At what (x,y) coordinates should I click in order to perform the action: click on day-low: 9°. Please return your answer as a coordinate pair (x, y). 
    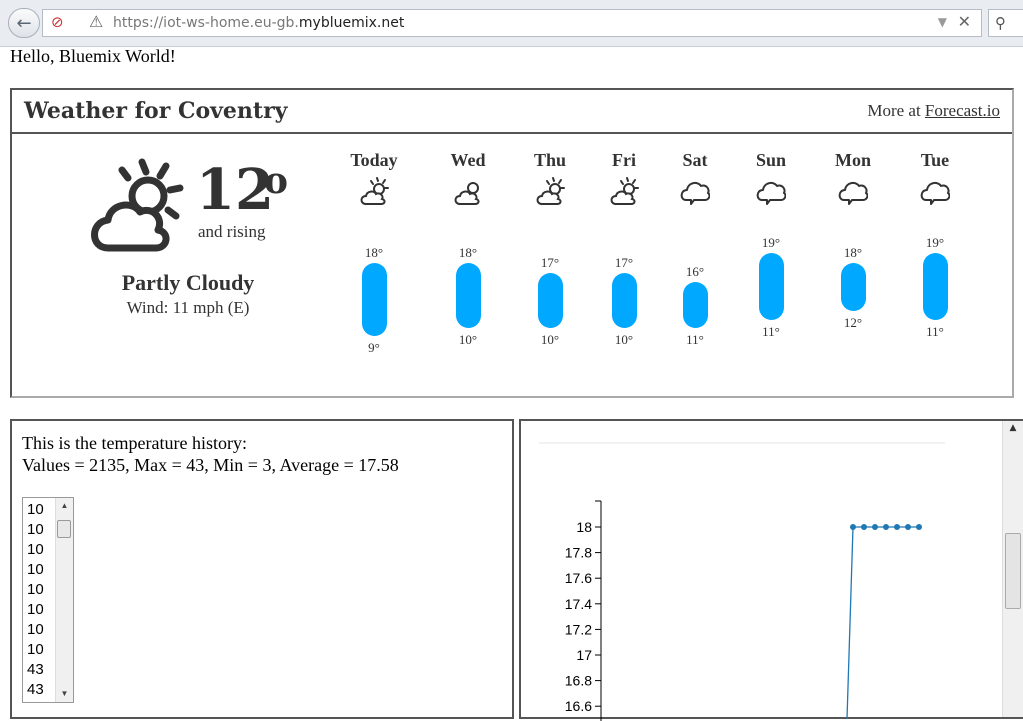
    Looking at the image, I should click on (374, 348).